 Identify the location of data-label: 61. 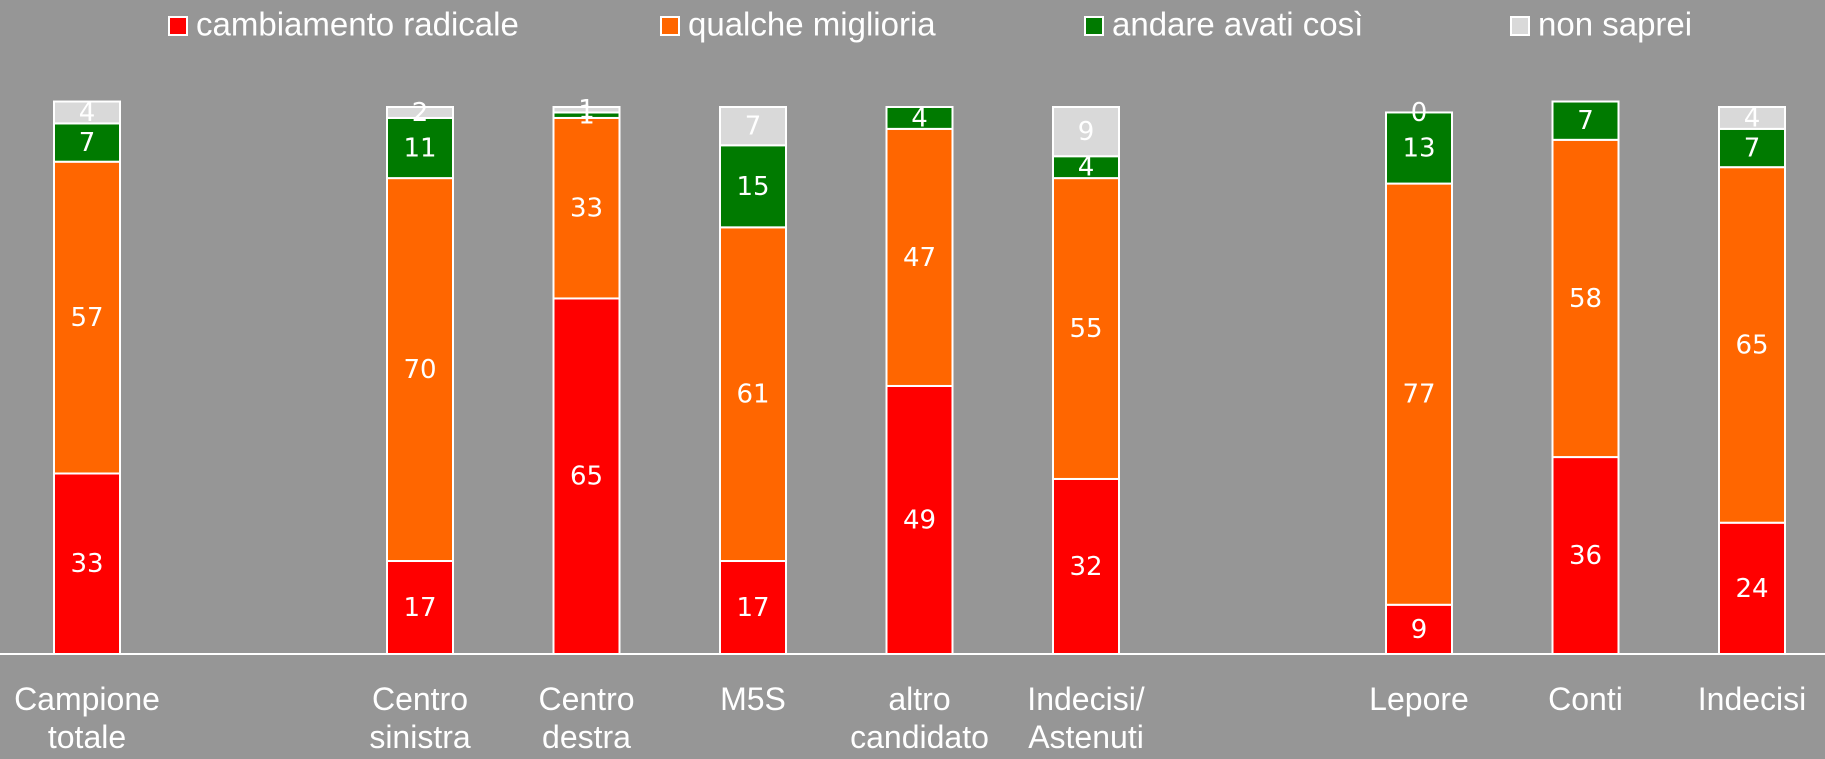
(752, 395).